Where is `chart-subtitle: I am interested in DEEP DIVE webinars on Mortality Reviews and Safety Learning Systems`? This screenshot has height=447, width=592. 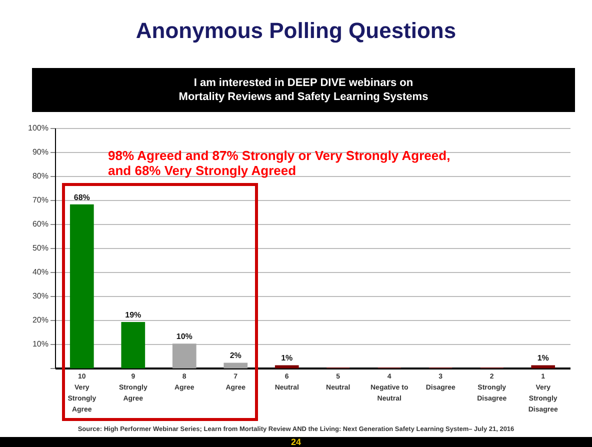
chart-subtitle: I am interested in DEEP DIVE webinars on Mortality Reviews and Safety Learning Systems is located at coordinates (303, 90).